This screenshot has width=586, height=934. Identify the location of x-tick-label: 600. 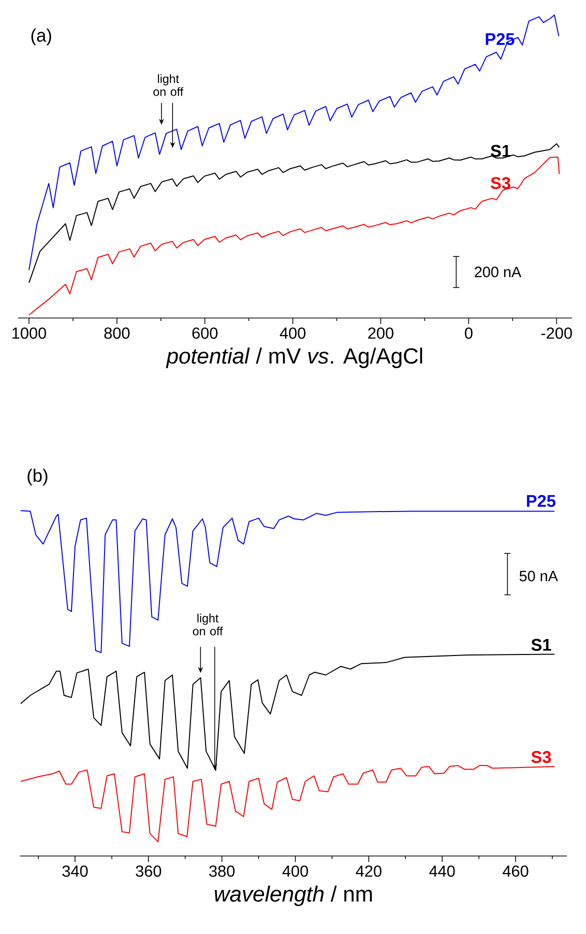
(205, 333).